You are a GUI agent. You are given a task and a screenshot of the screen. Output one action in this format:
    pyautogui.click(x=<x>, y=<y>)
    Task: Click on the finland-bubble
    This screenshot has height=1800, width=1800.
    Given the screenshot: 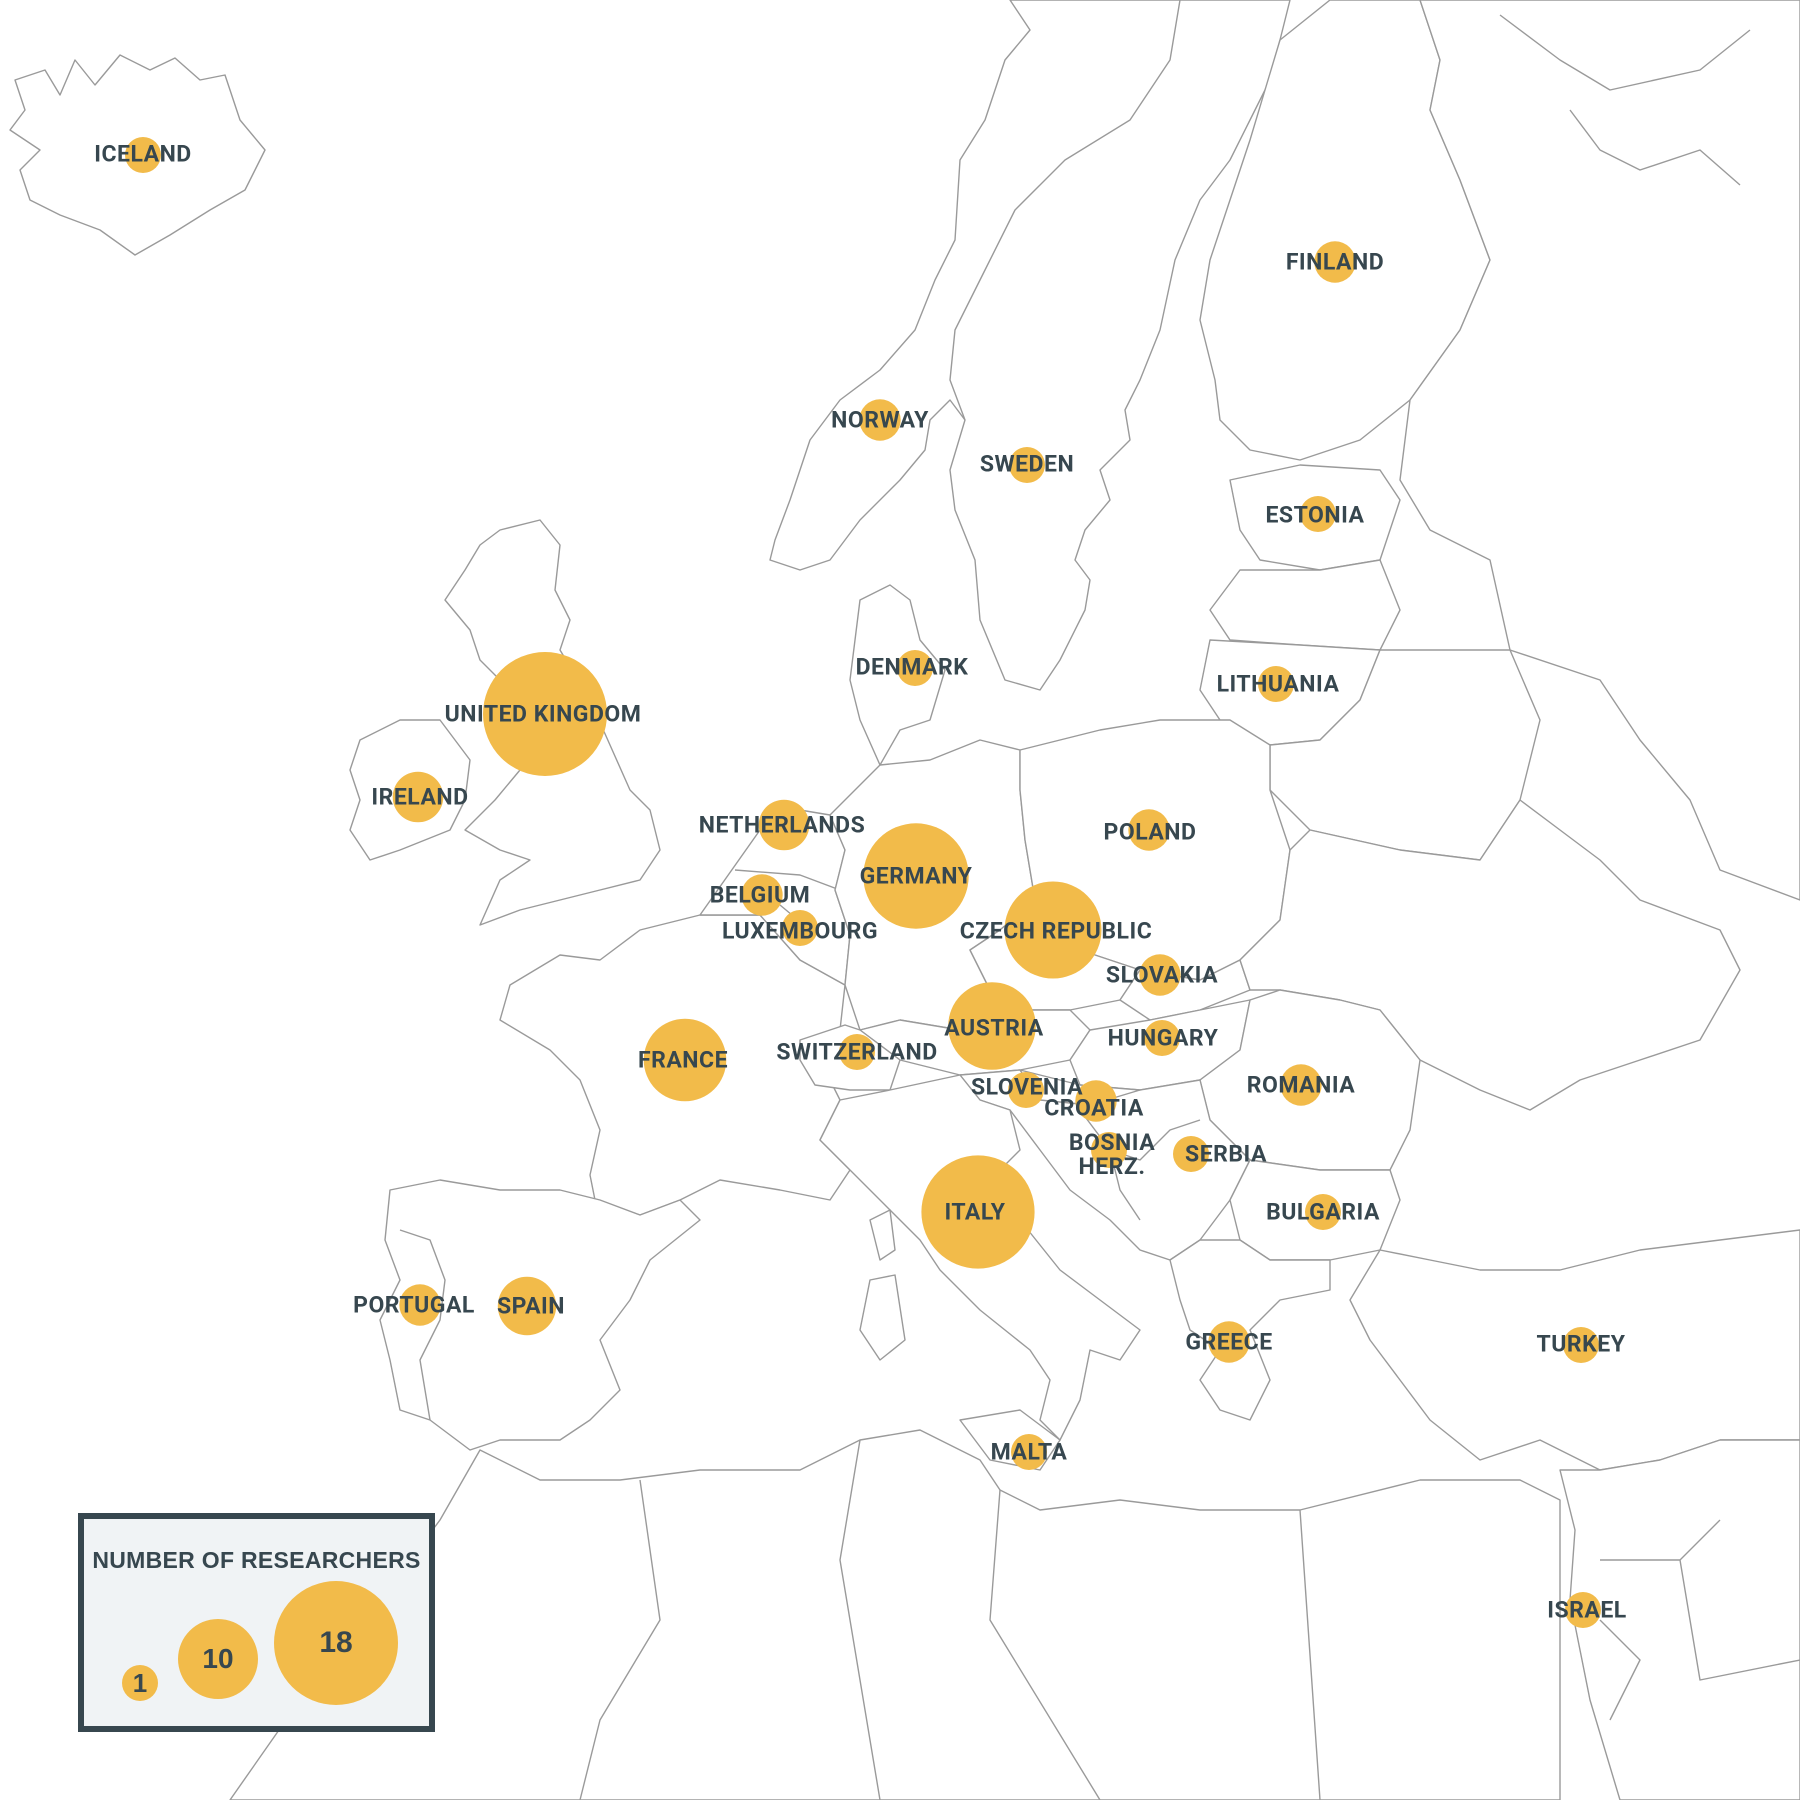 What is the action you would take?
    pyautogui.click(x=1335, y=262)
    